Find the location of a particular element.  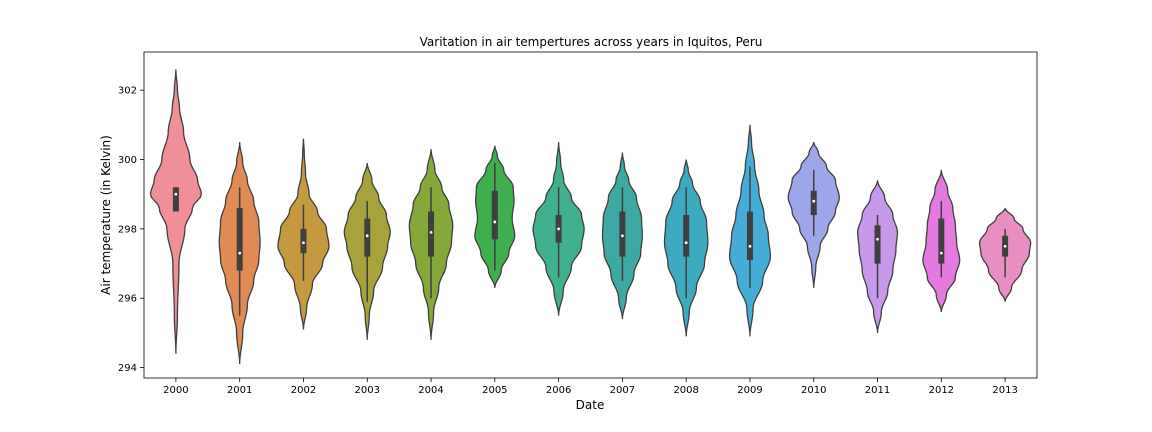

median-point-2007 is located at coordinates (622, 236).